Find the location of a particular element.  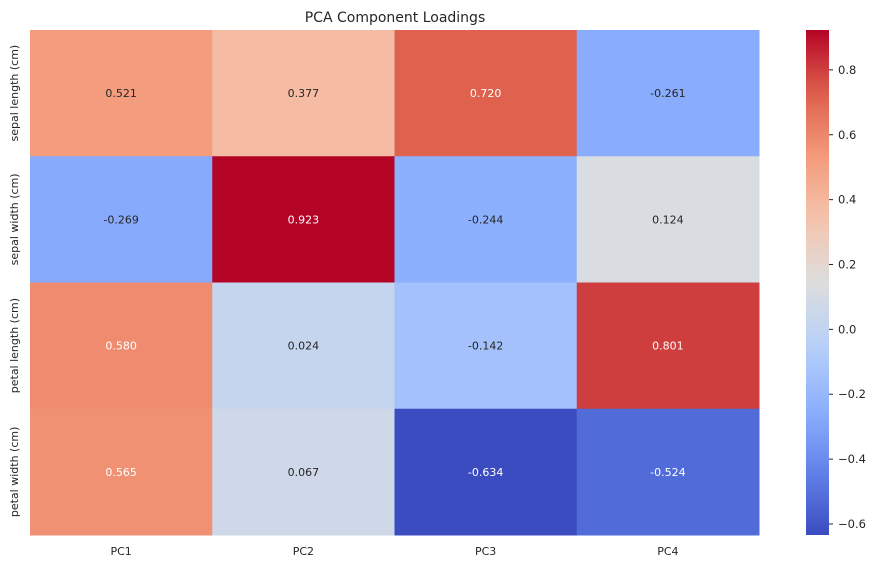

cell-value-label: 0.565 is located at coordinates (121, 472).